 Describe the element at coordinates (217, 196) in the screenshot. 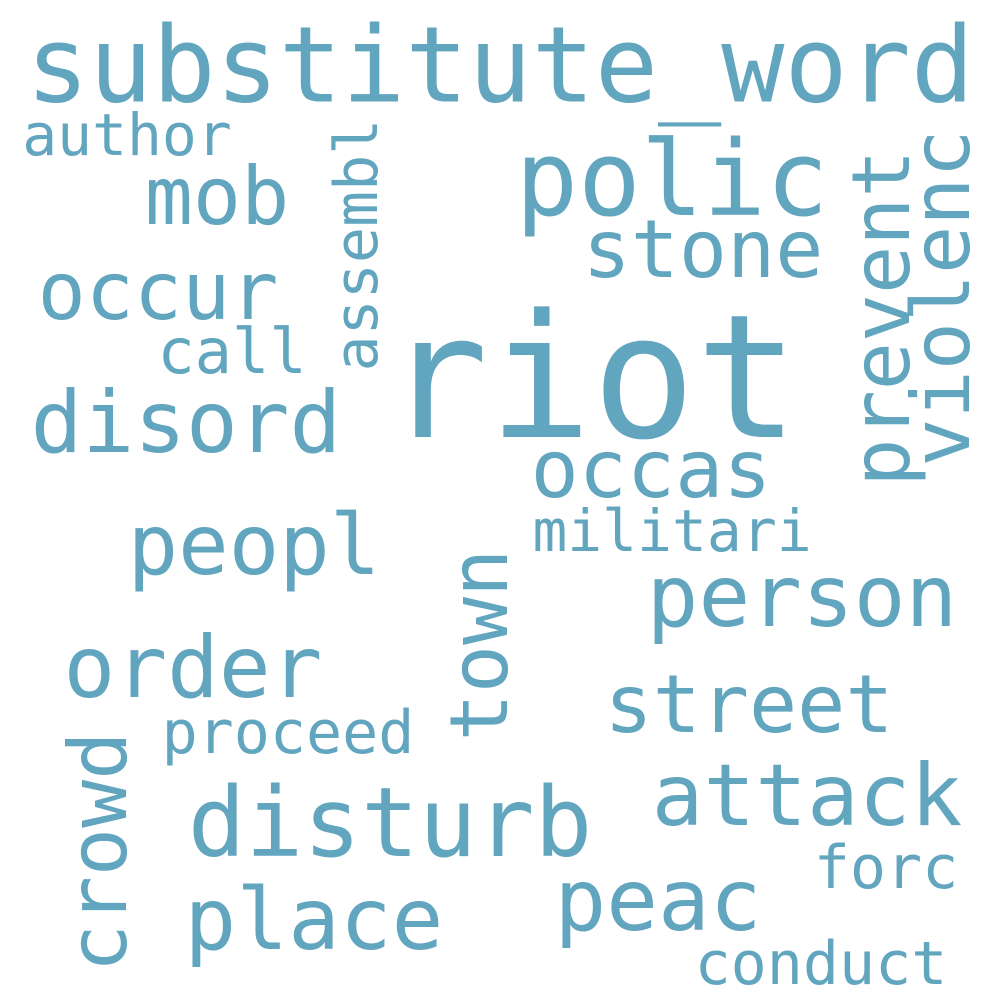

I see `word-mob: mob` at that location.